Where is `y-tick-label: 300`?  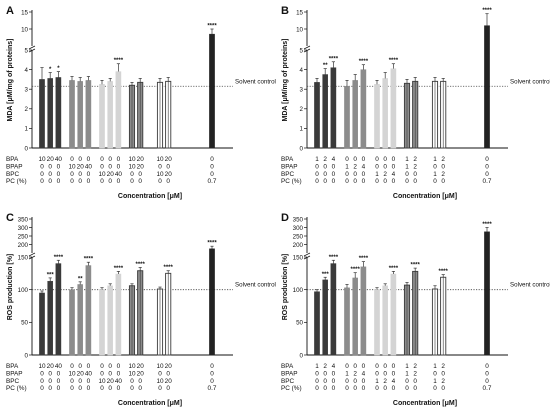 y-tick-label: 300 is located at coordinates (298, 228).